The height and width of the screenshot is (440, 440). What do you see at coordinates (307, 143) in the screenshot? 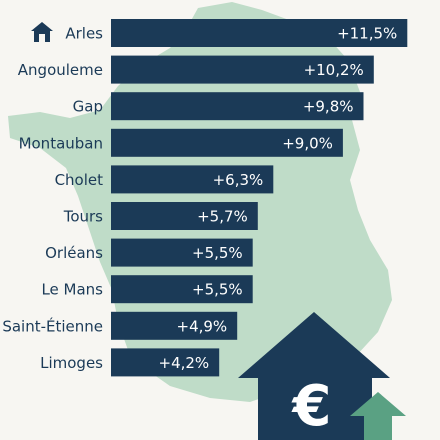
I see `value-label-3: +9,0%` at bounding box center [307, 143].